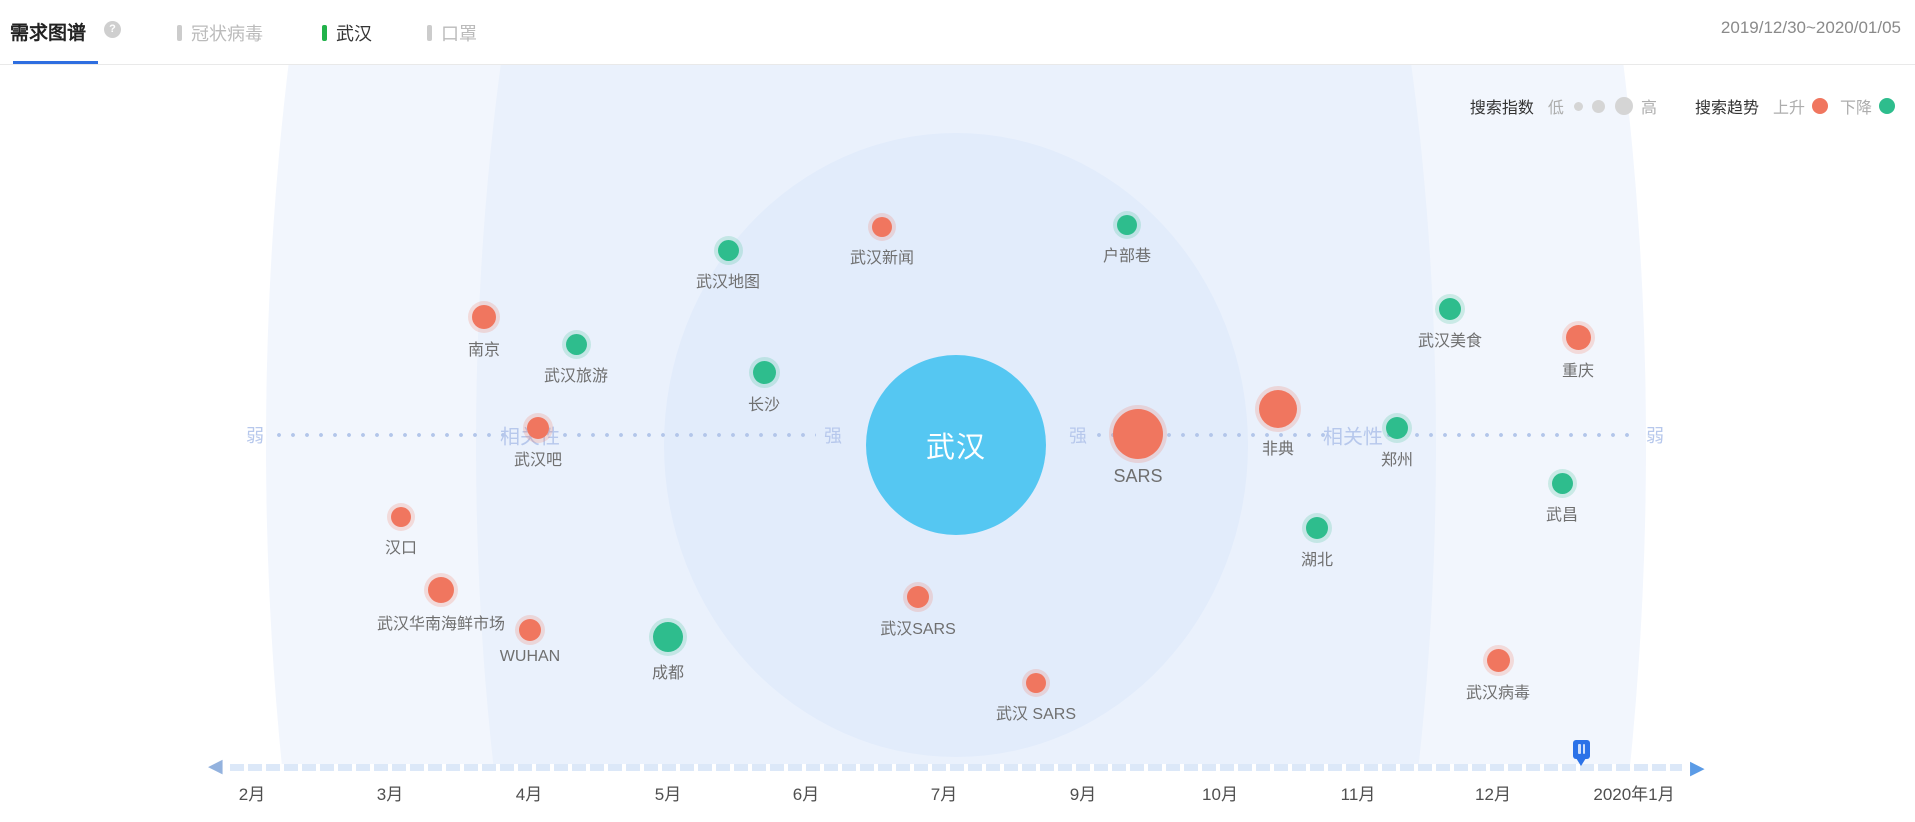 The image size is (1915, 822). I want to click on bubble-label: 成都, so click(668, 673).